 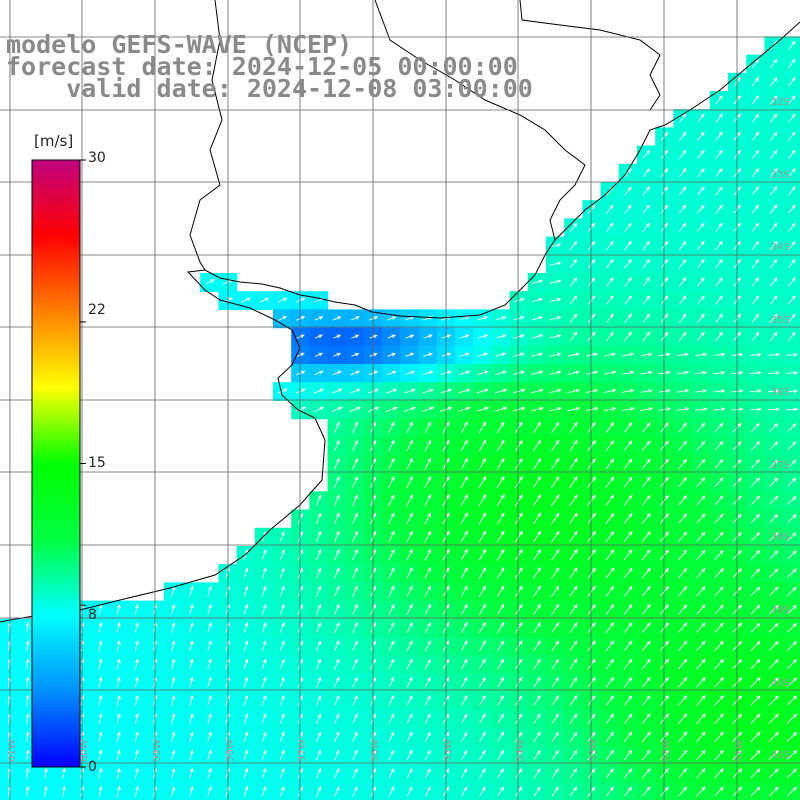 I want to click on lat-label-40S: 40S, so click(x=780, y=683).